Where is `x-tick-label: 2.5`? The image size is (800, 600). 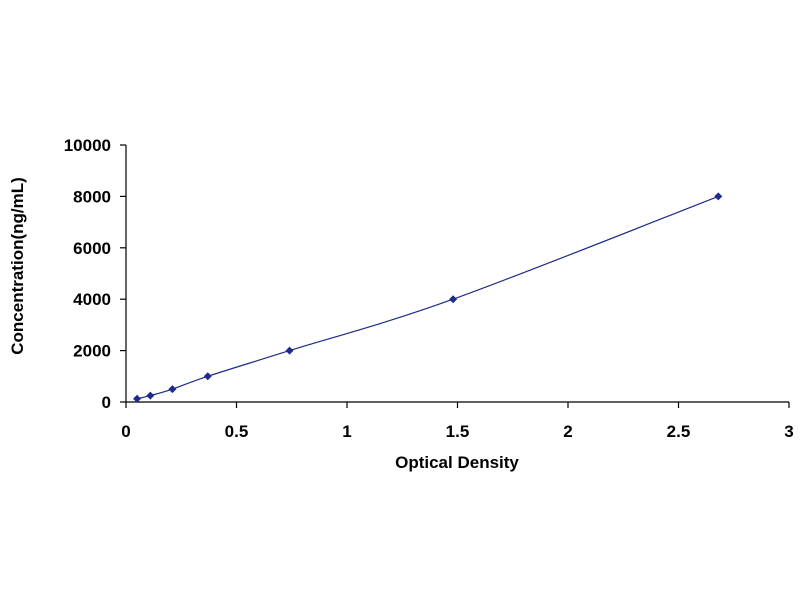
x-tick-label: 2.5 is located at coordinates (679, 431).